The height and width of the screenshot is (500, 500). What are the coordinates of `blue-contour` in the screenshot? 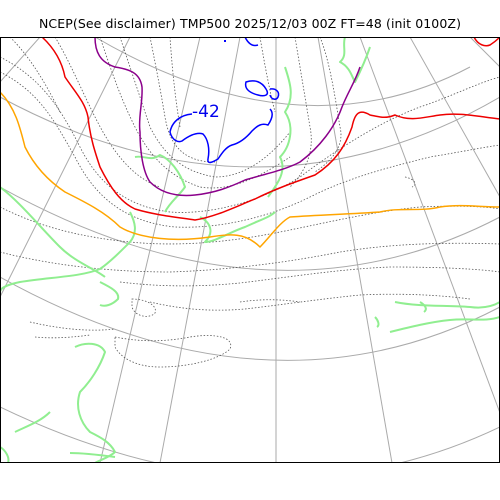 It's located at (221, 136).